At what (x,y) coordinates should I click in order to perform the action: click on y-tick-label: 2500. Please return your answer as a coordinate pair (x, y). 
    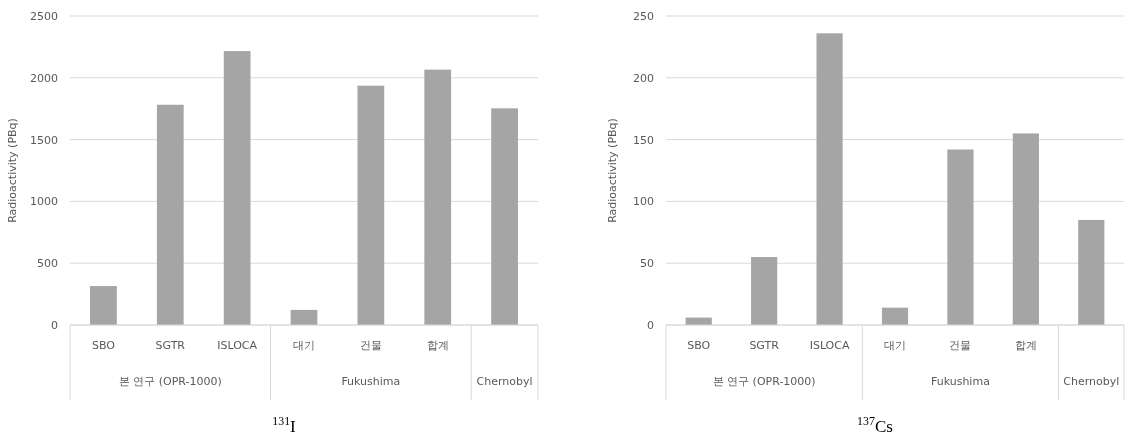
    Looking at the image, I should click on (44, 16).